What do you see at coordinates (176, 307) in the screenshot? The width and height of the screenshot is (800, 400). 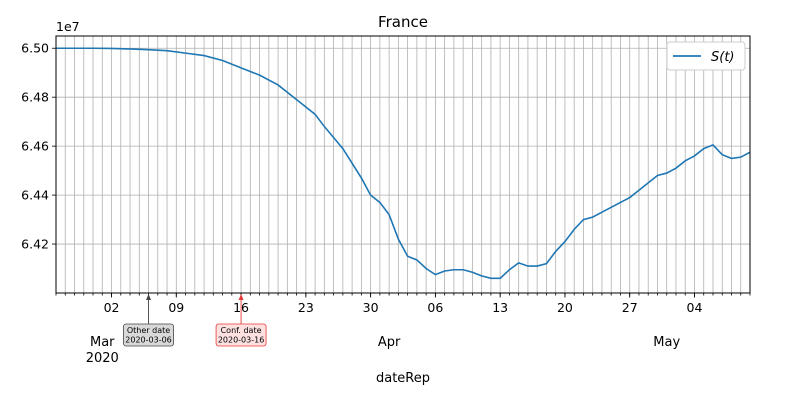 I see `x-tick-label: 09` at bounding box center [176, 307].